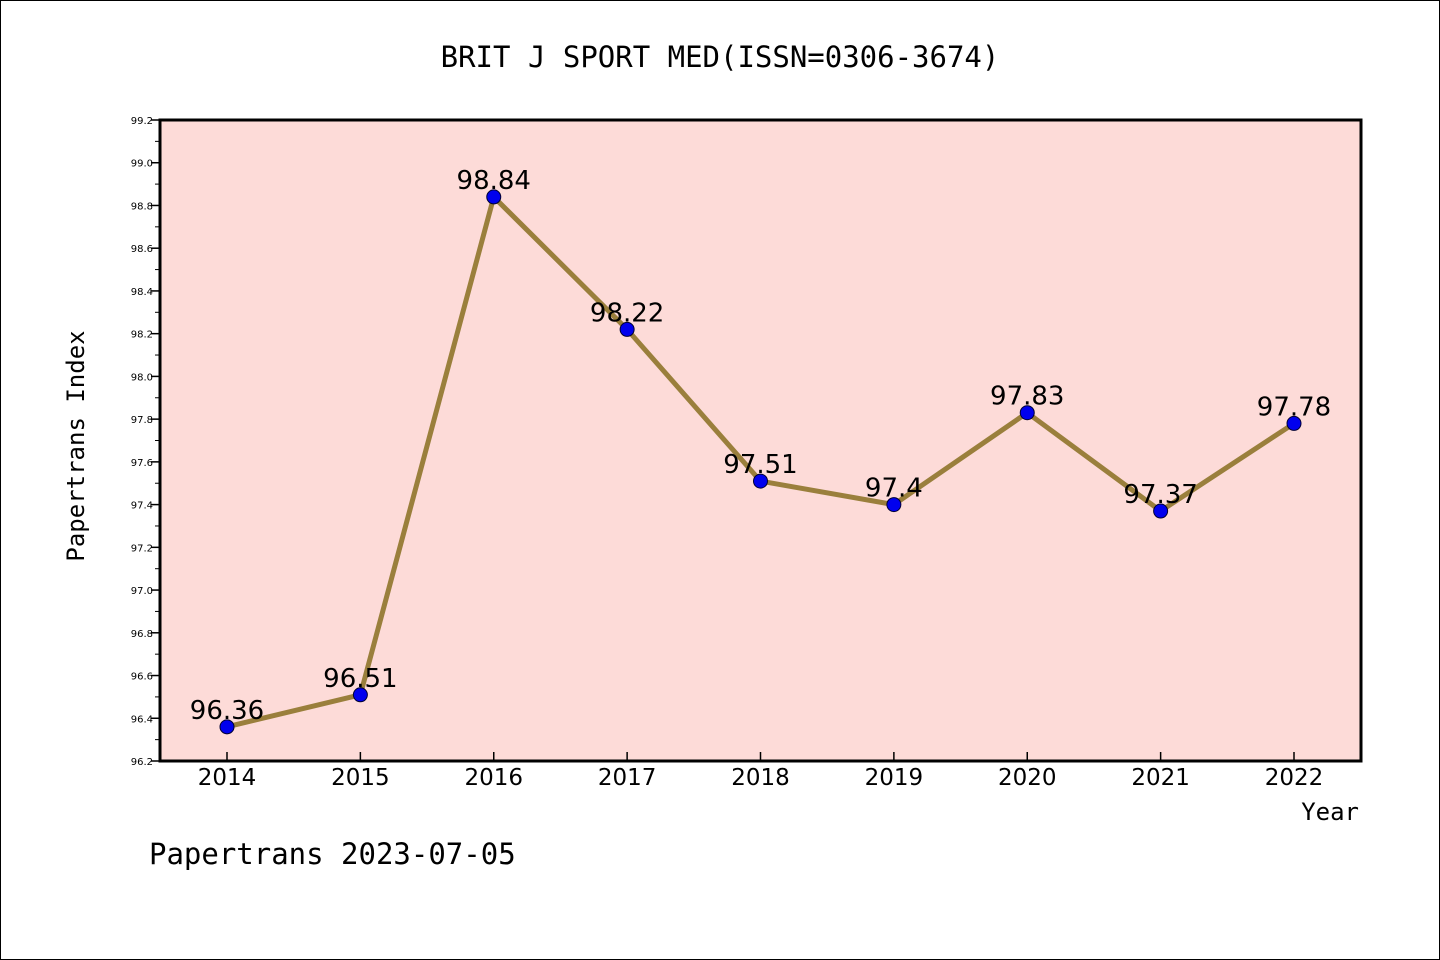 Image resolution: width=1440 pixels, height=960 pixels. Describe the element at coordinates (142, 506) in the screenshot. I see `y-tick-label: 97.4` at that location.